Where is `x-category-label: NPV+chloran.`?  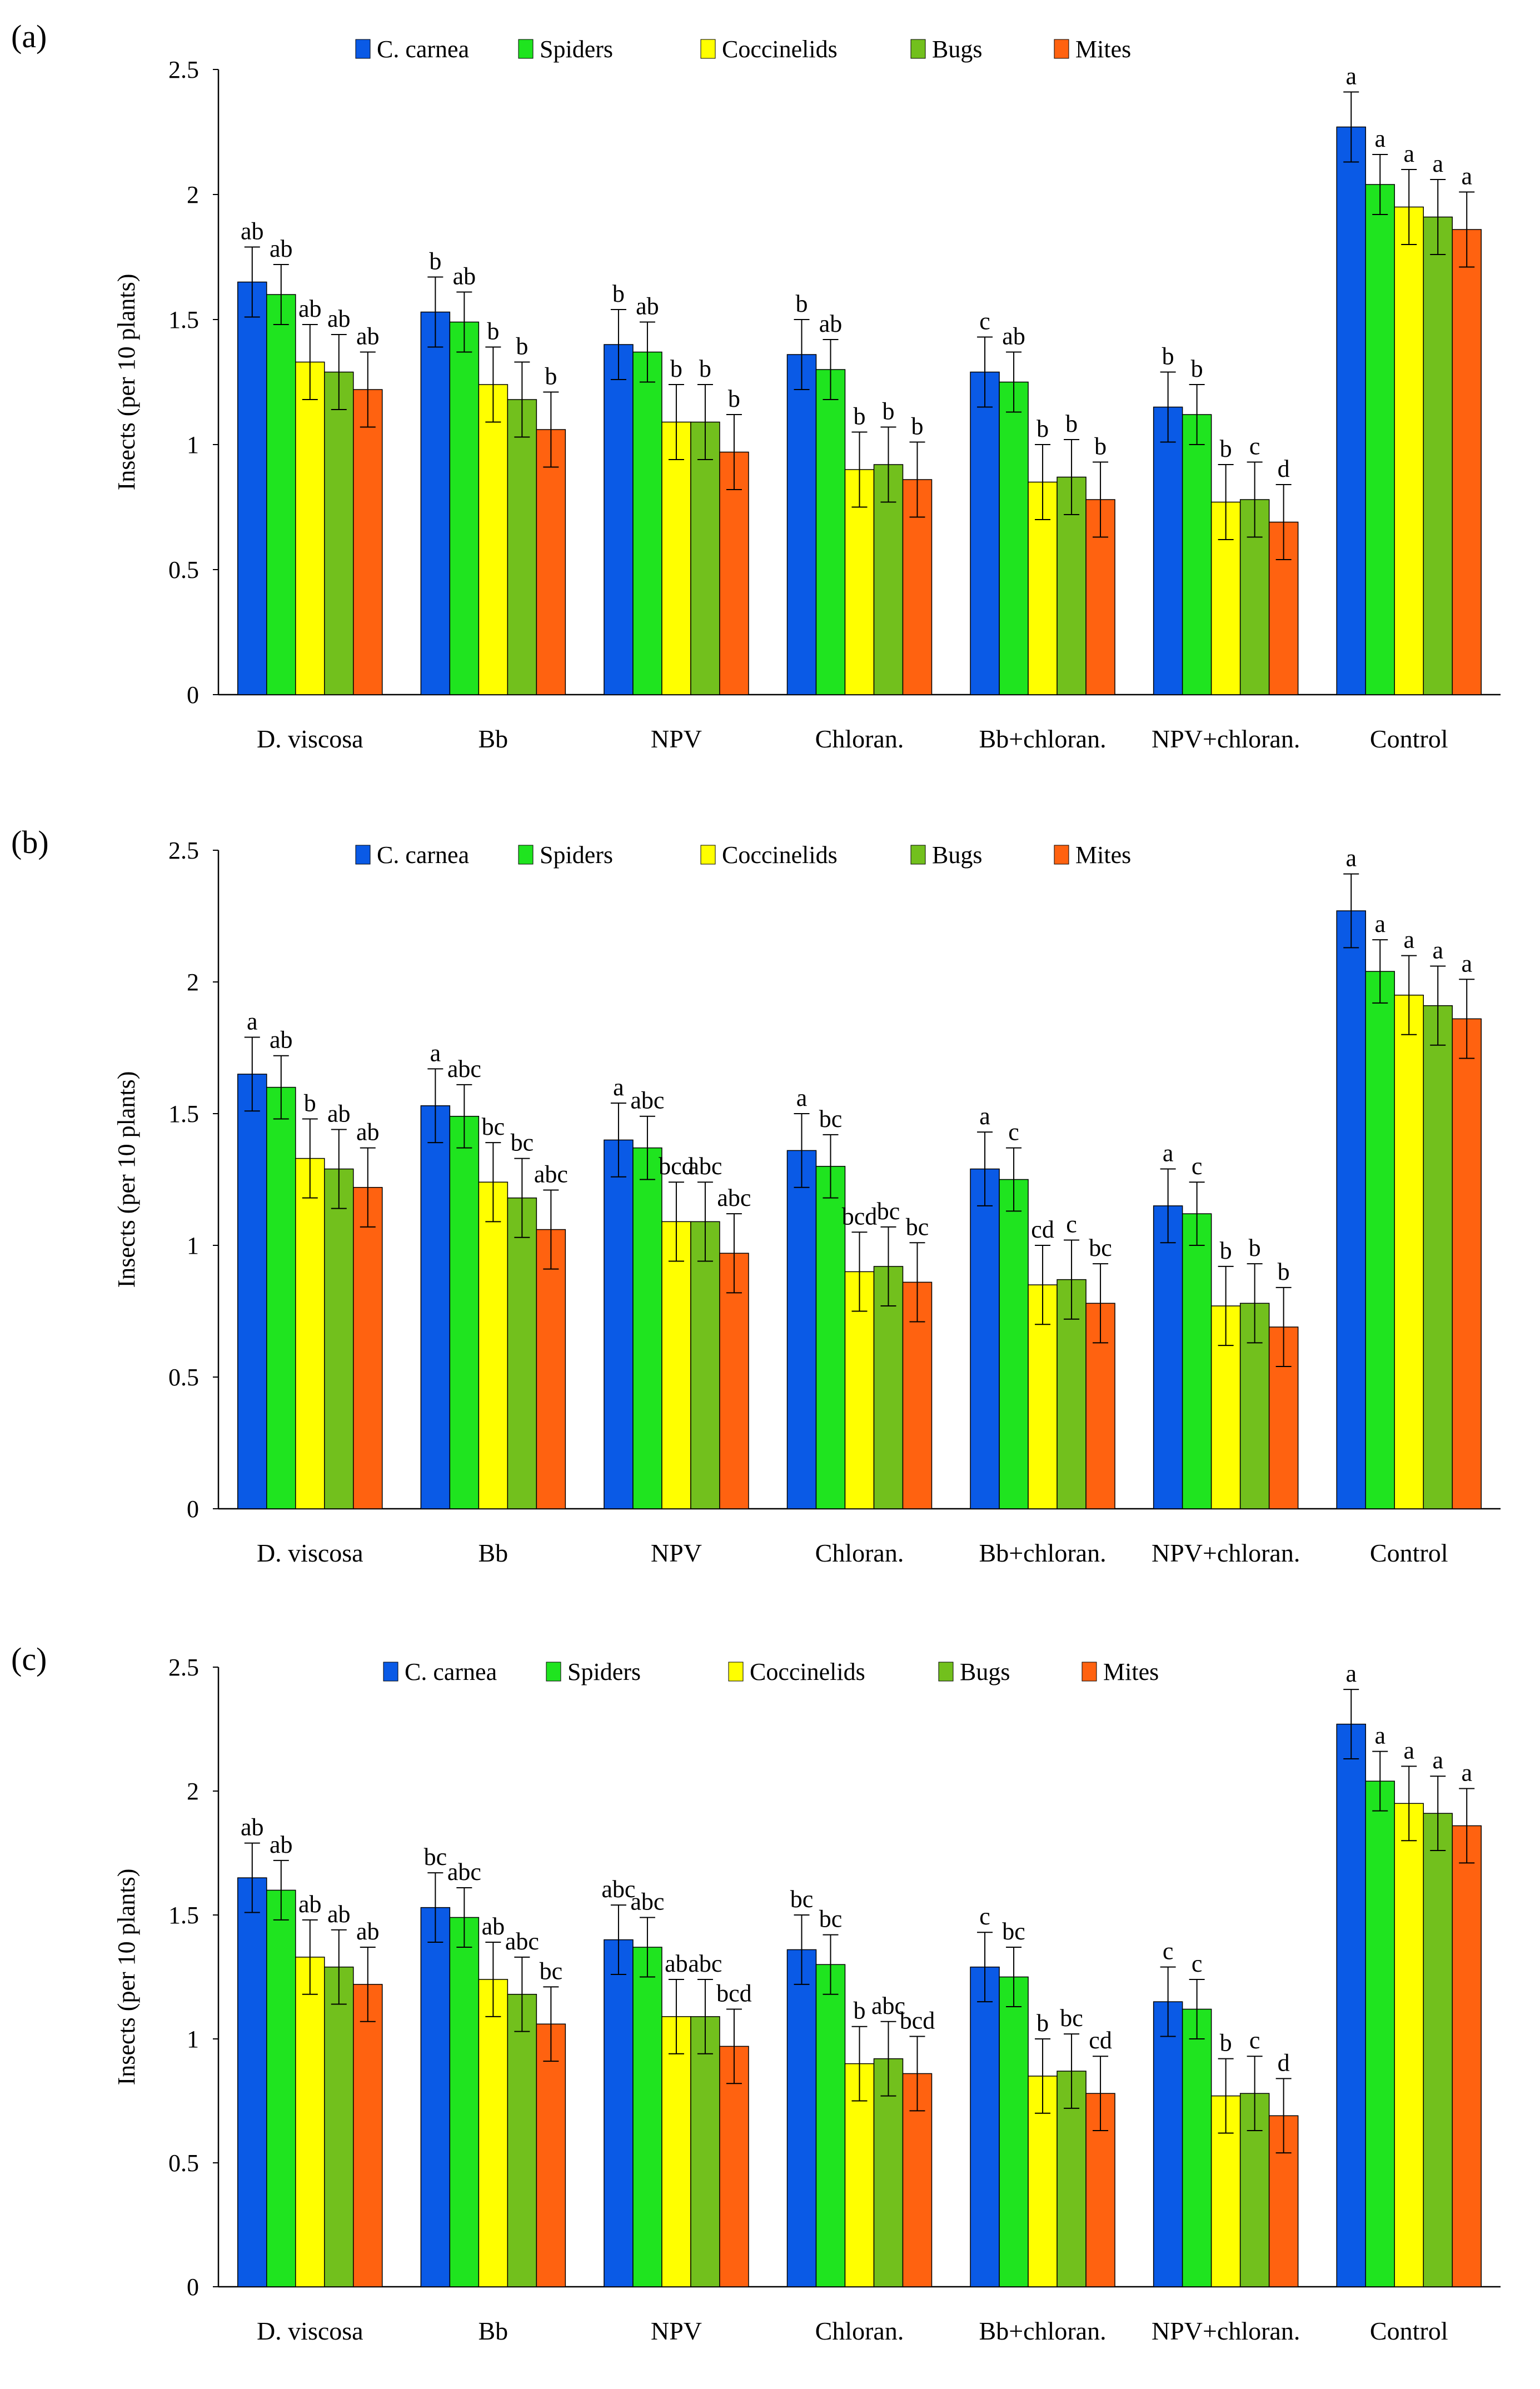
x-category-label: NPV+chloran. is located at coordinates (1226, 1553).